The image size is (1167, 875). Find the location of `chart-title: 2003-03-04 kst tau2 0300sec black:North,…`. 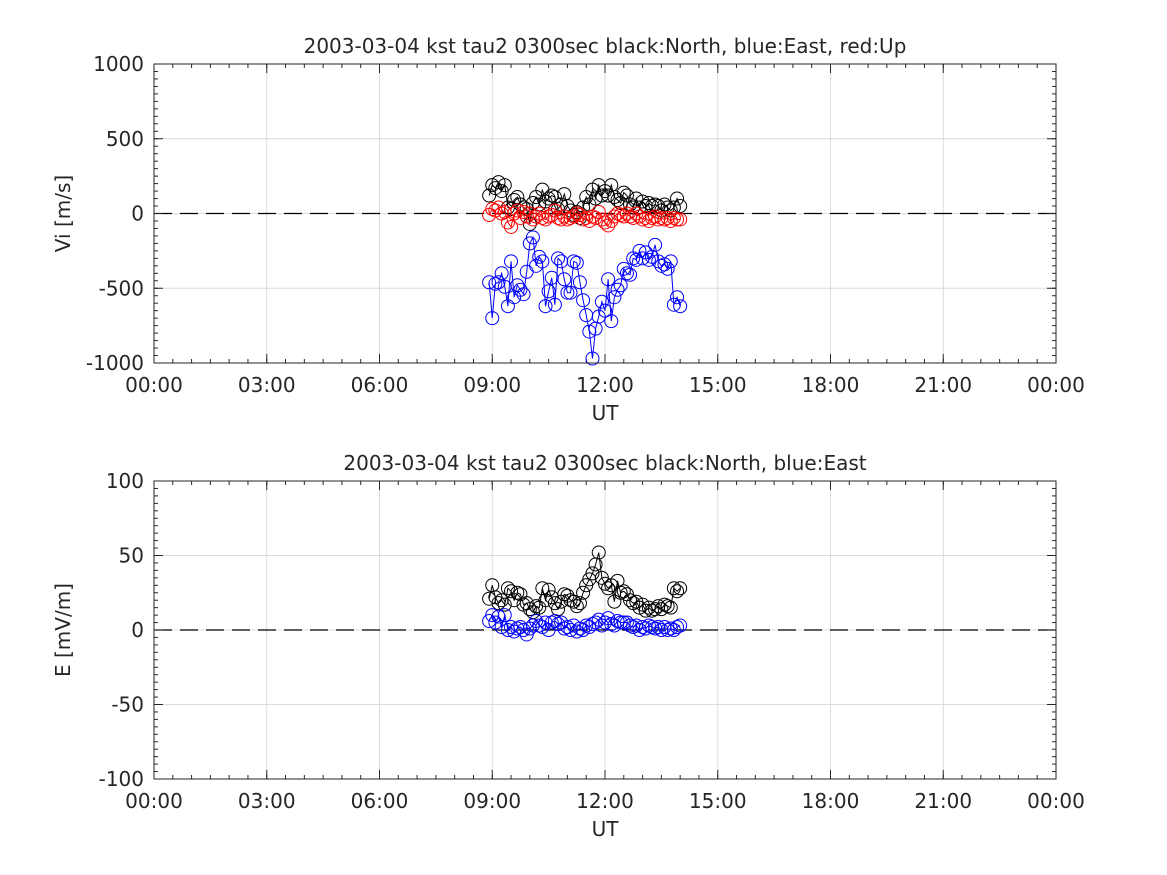

chart-title: 2003-03-04 kst tau2 0300sec black:North,… is located at coordinates (605, 46).